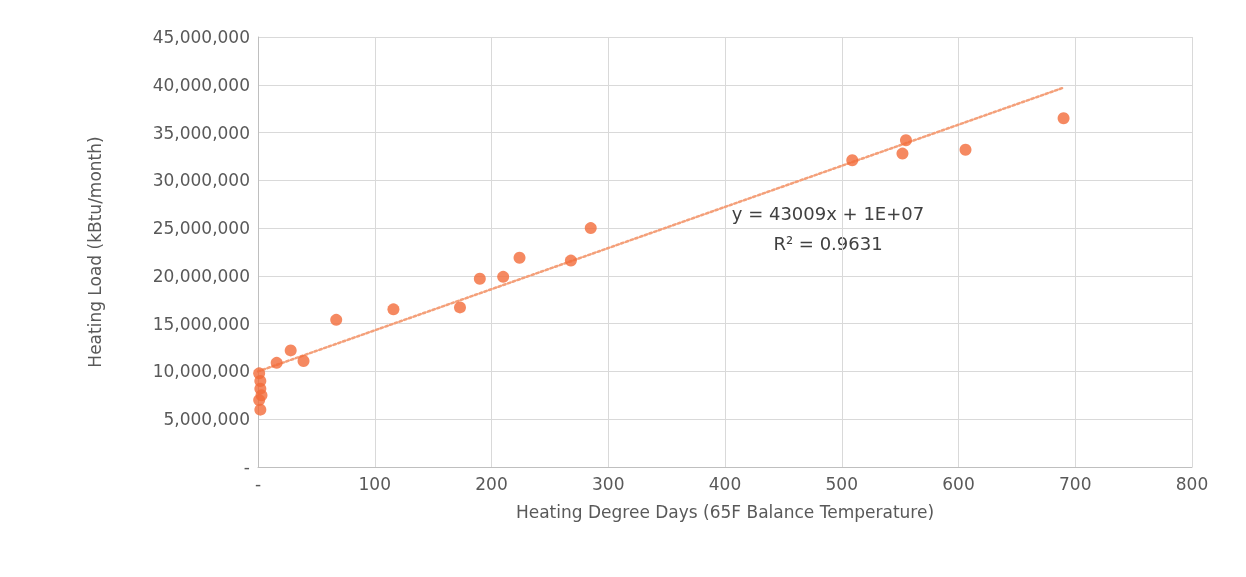 Image resolution: width=1246 pixels, height=577 pixels. What do you see at coordinates (201, 37) in the screenshot?
I see `y-tick-label: 45,000,000` at bounding box center [201, 37].